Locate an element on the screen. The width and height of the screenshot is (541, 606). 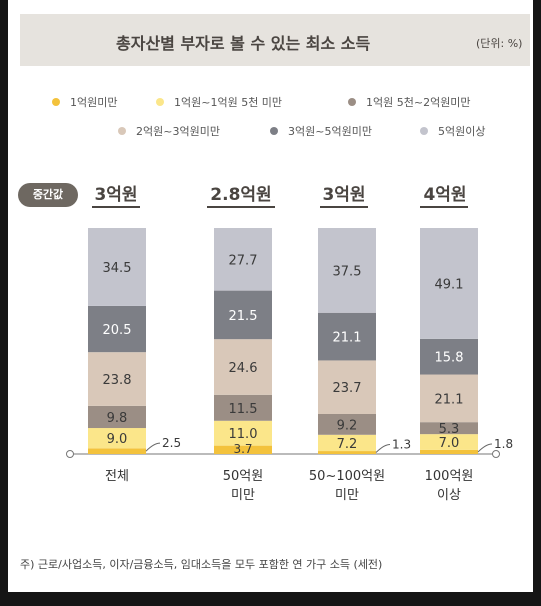
data-label-0-5: 34.5 is located at coordinates (117, 268).